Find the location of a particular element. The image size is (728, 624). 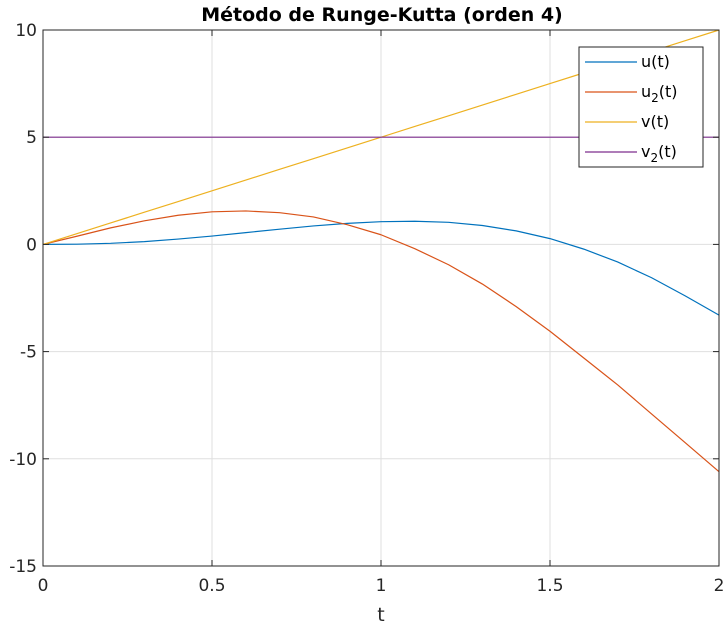

series-line is located at coordinates (381, 268).